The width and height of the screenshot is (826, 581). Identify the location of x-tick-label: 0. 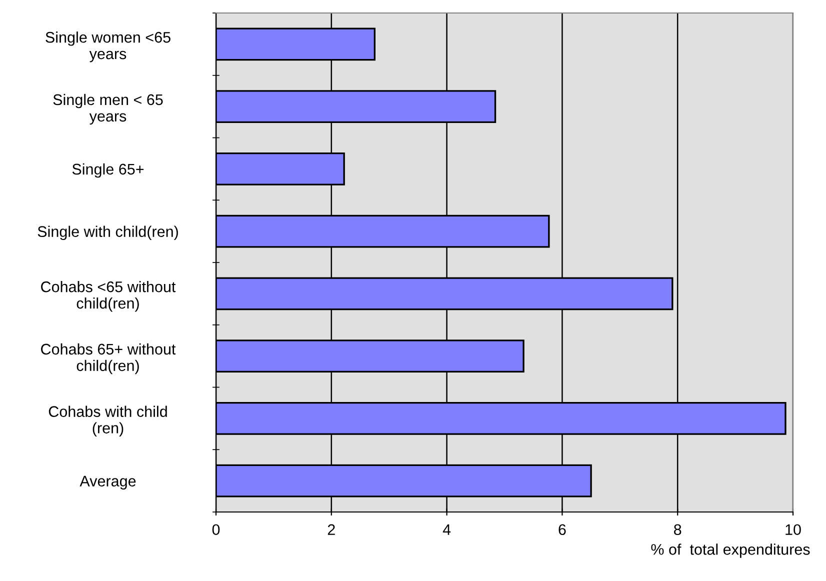
(216, 530).